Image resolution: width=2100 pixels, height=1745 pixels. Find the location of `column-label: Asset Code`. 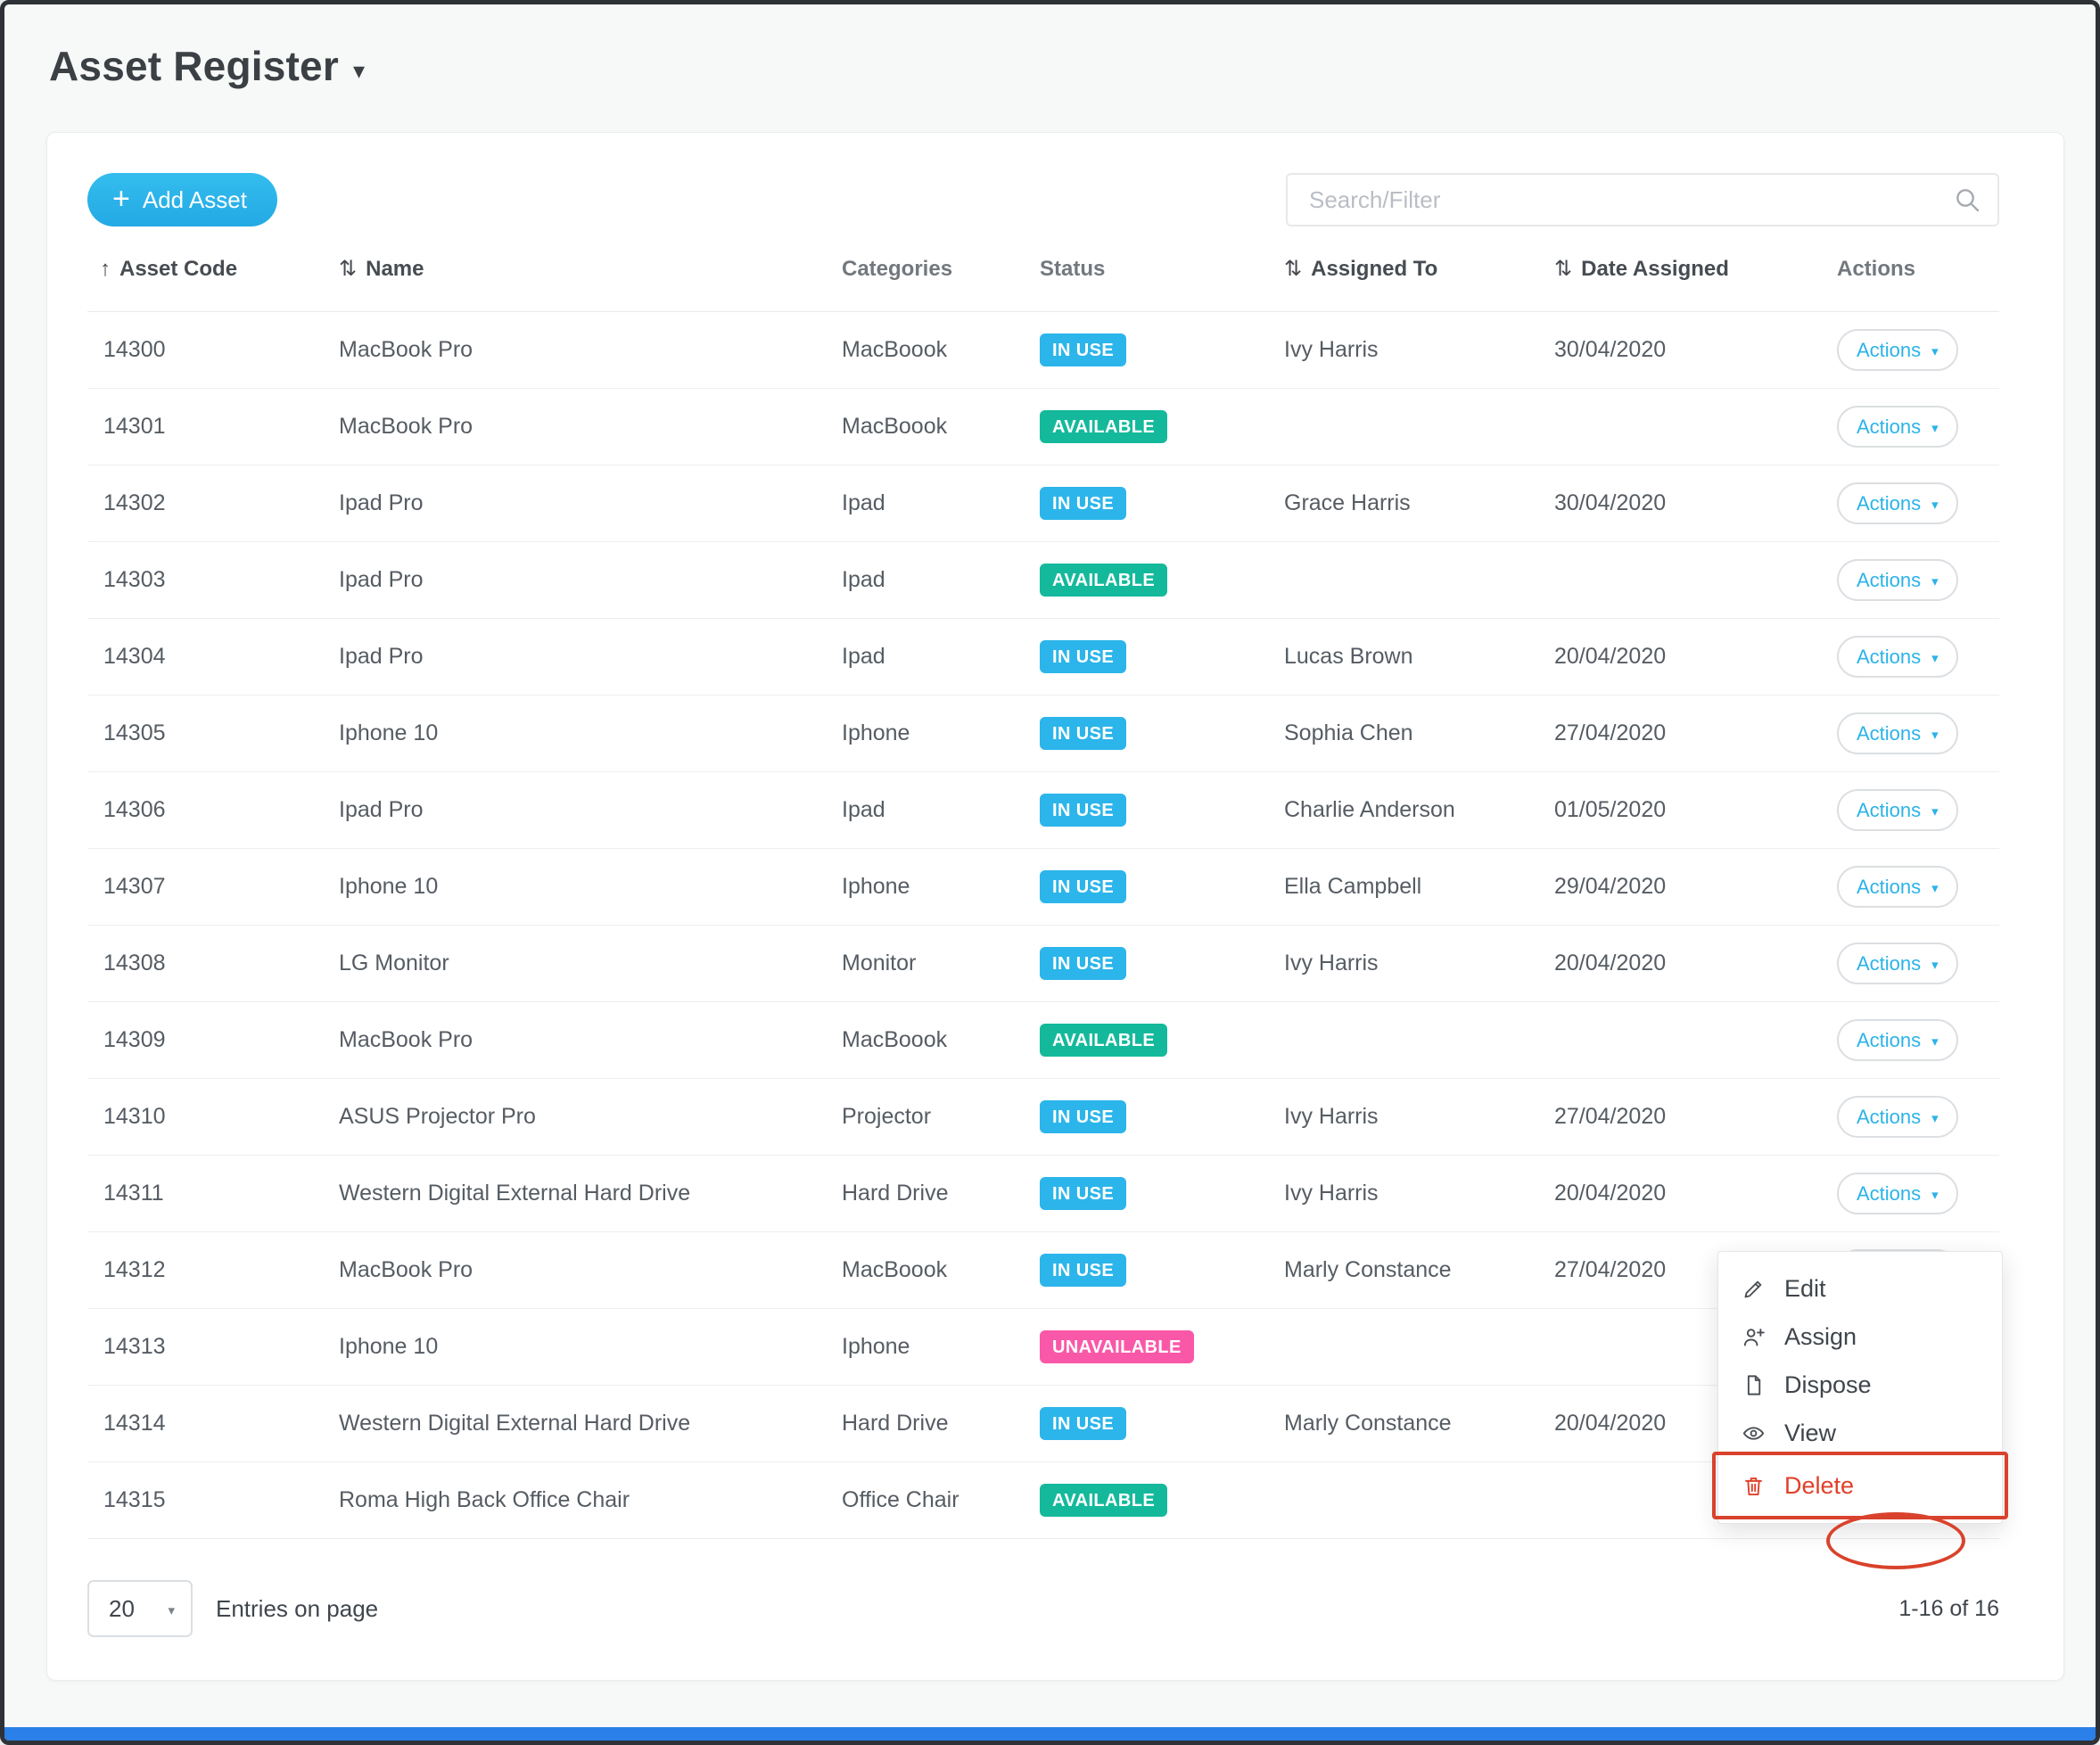

column-label: Asset Code is located at coordinates (179, 268).